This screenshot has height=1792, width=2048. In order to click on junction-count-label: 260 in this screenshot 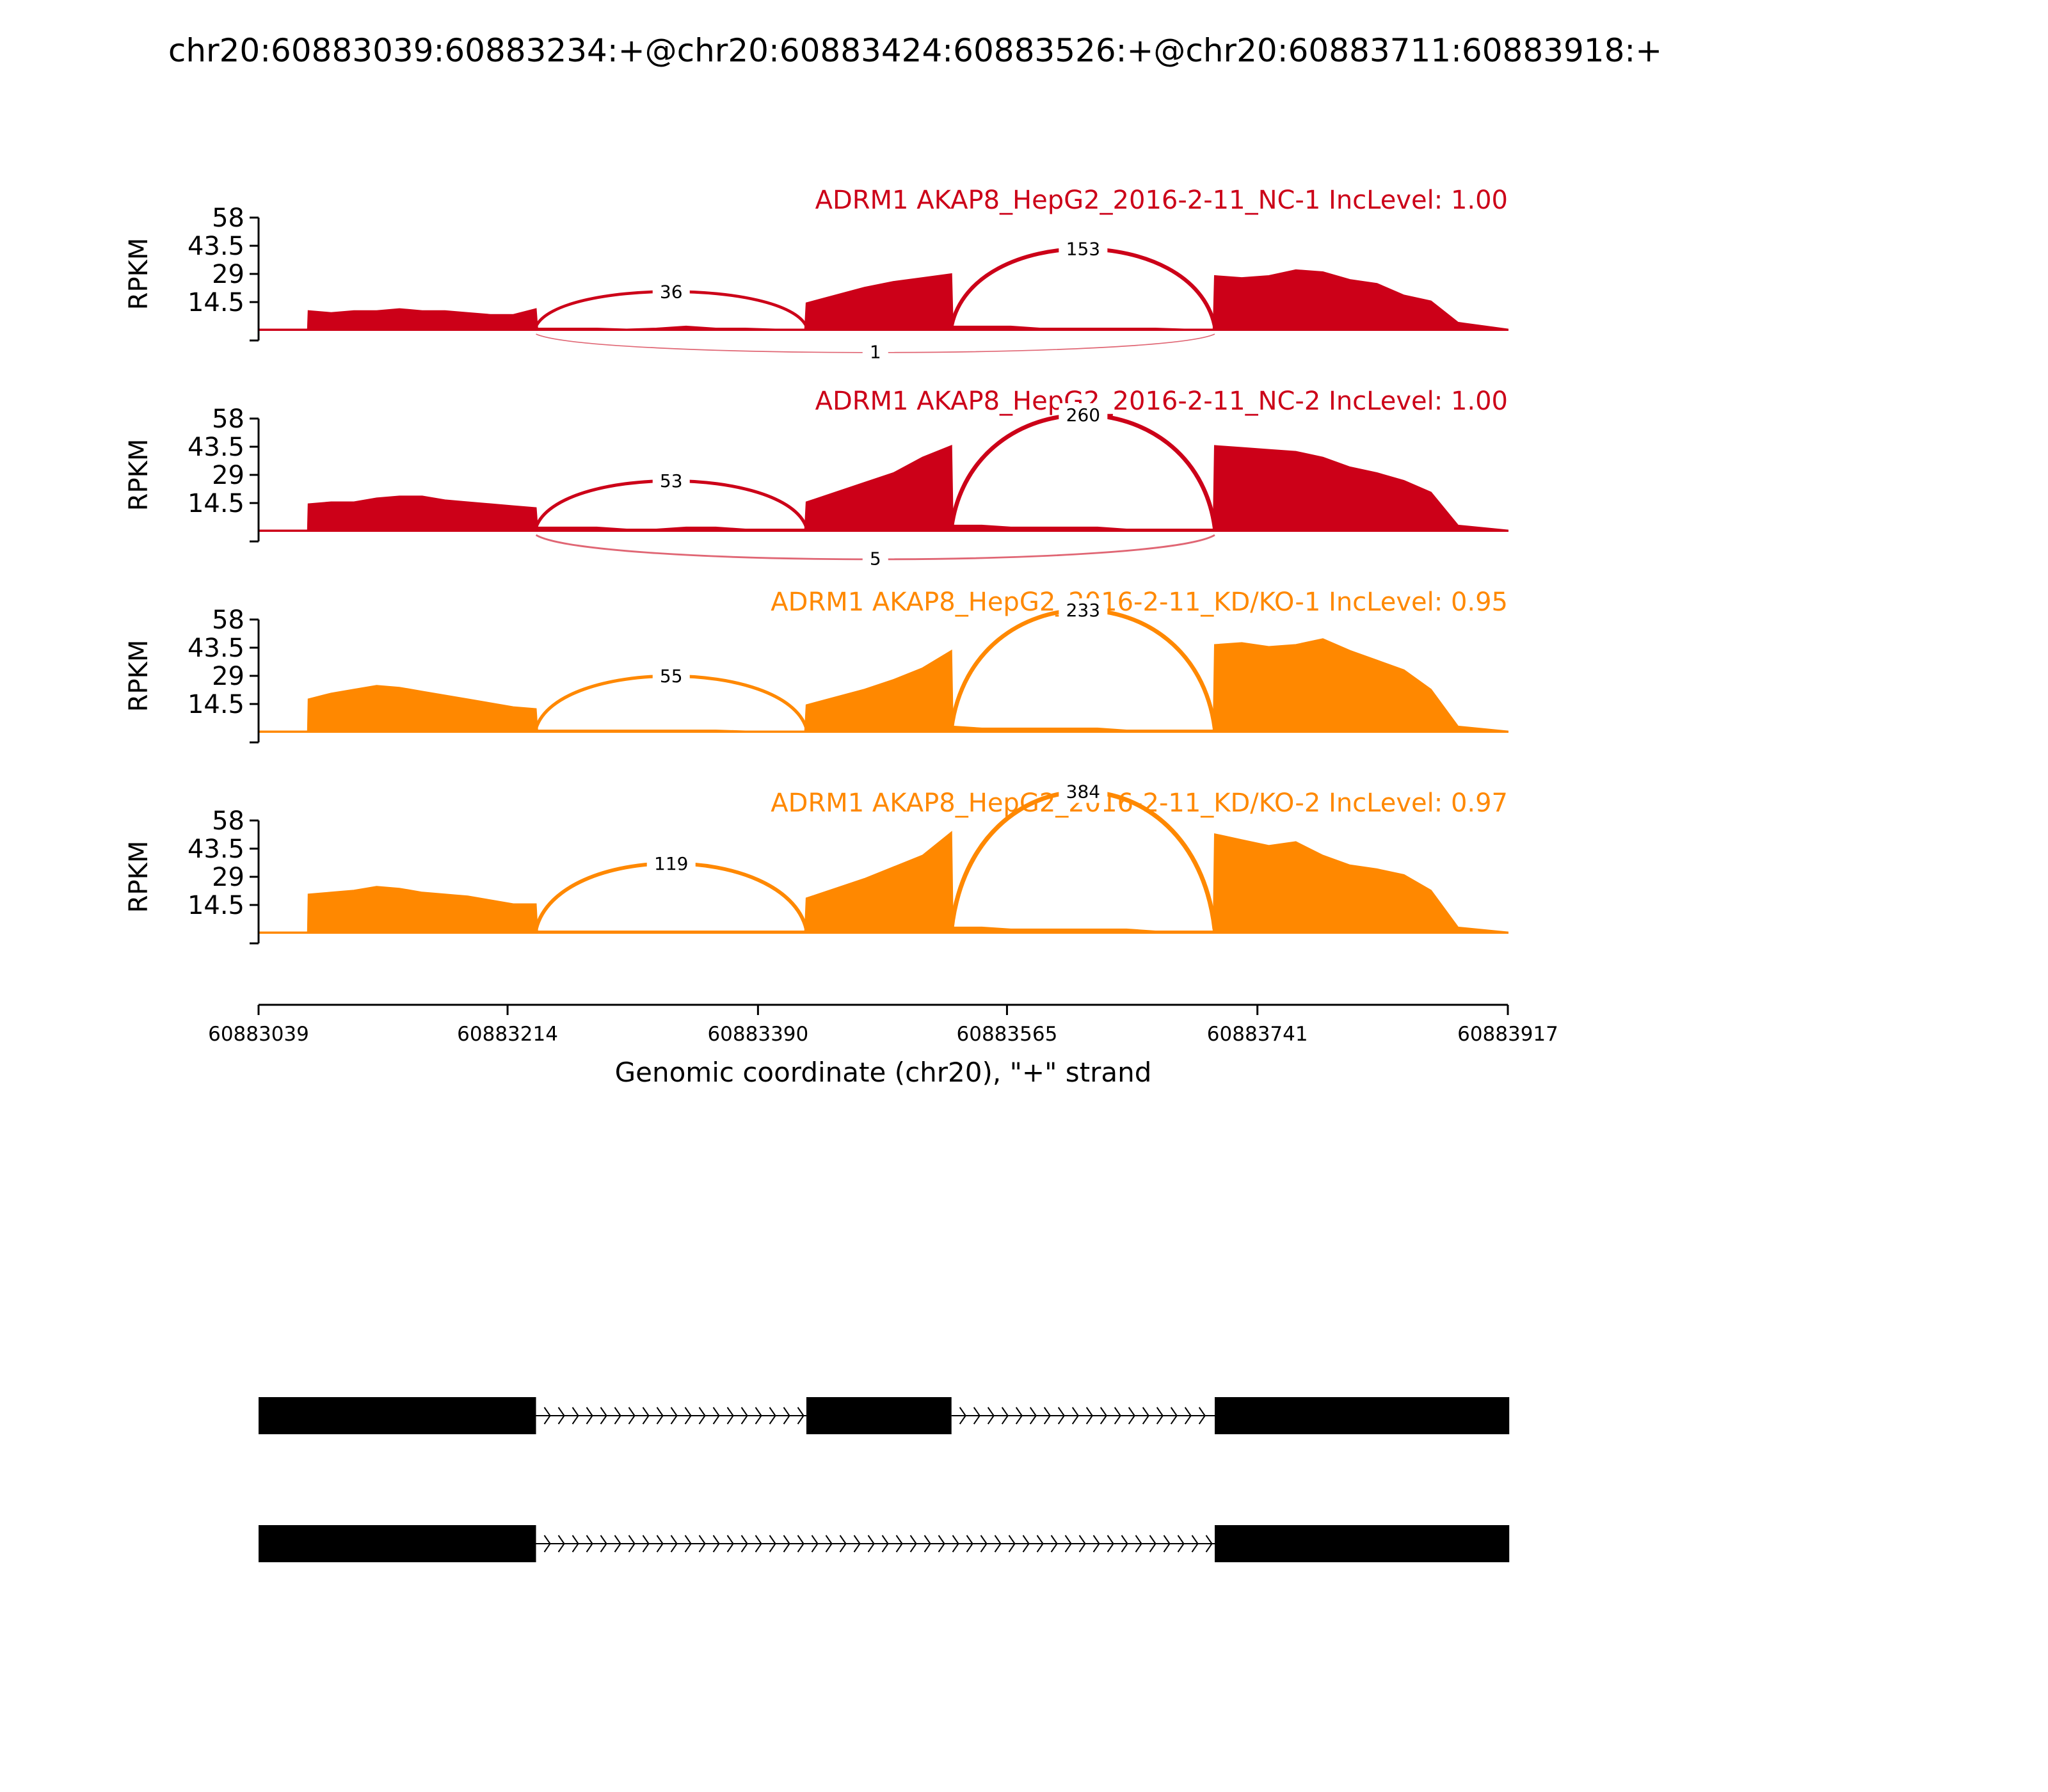, I will do `click(1083, 415)`.